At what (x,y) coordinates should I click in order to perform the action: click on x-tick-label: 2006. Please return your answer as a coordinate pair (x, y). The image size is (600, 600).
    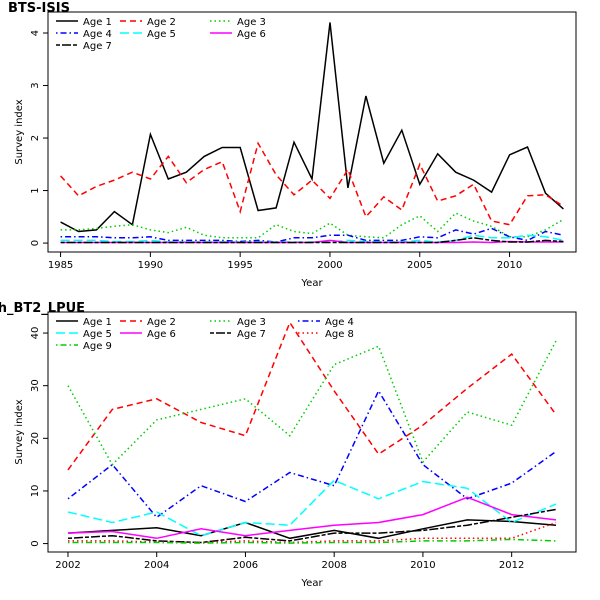
    Looking at the image, I should click on (245, 565).